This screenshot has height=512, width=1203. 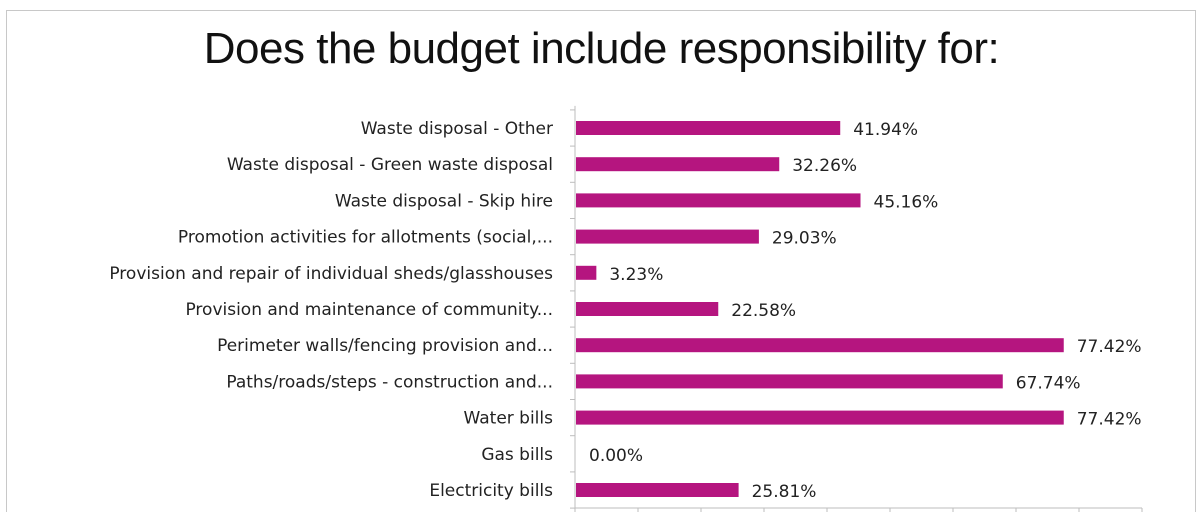 What do you see at coordinates (390, 165) in the screenshot?
I see `category-label: Waste disposal - Green waste disposal` at bounding box center [390, 165].